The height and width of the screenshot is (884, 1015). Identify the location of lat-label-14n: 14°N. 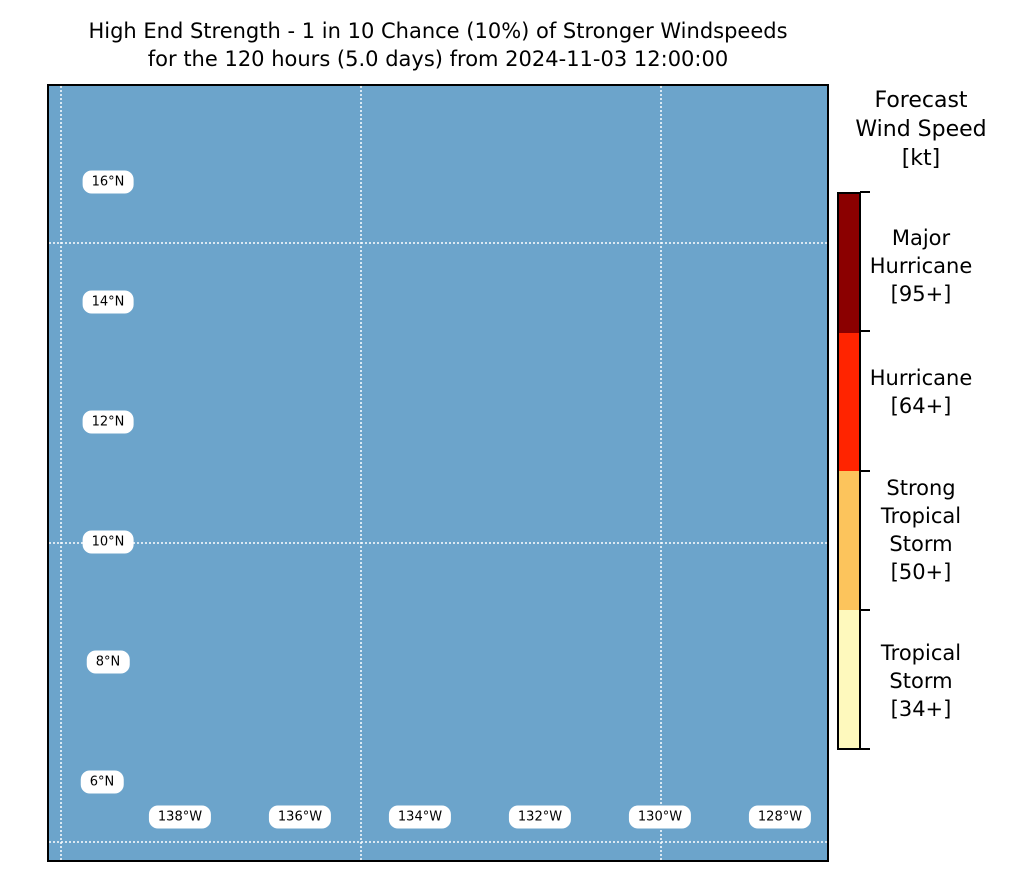
(108, 302).